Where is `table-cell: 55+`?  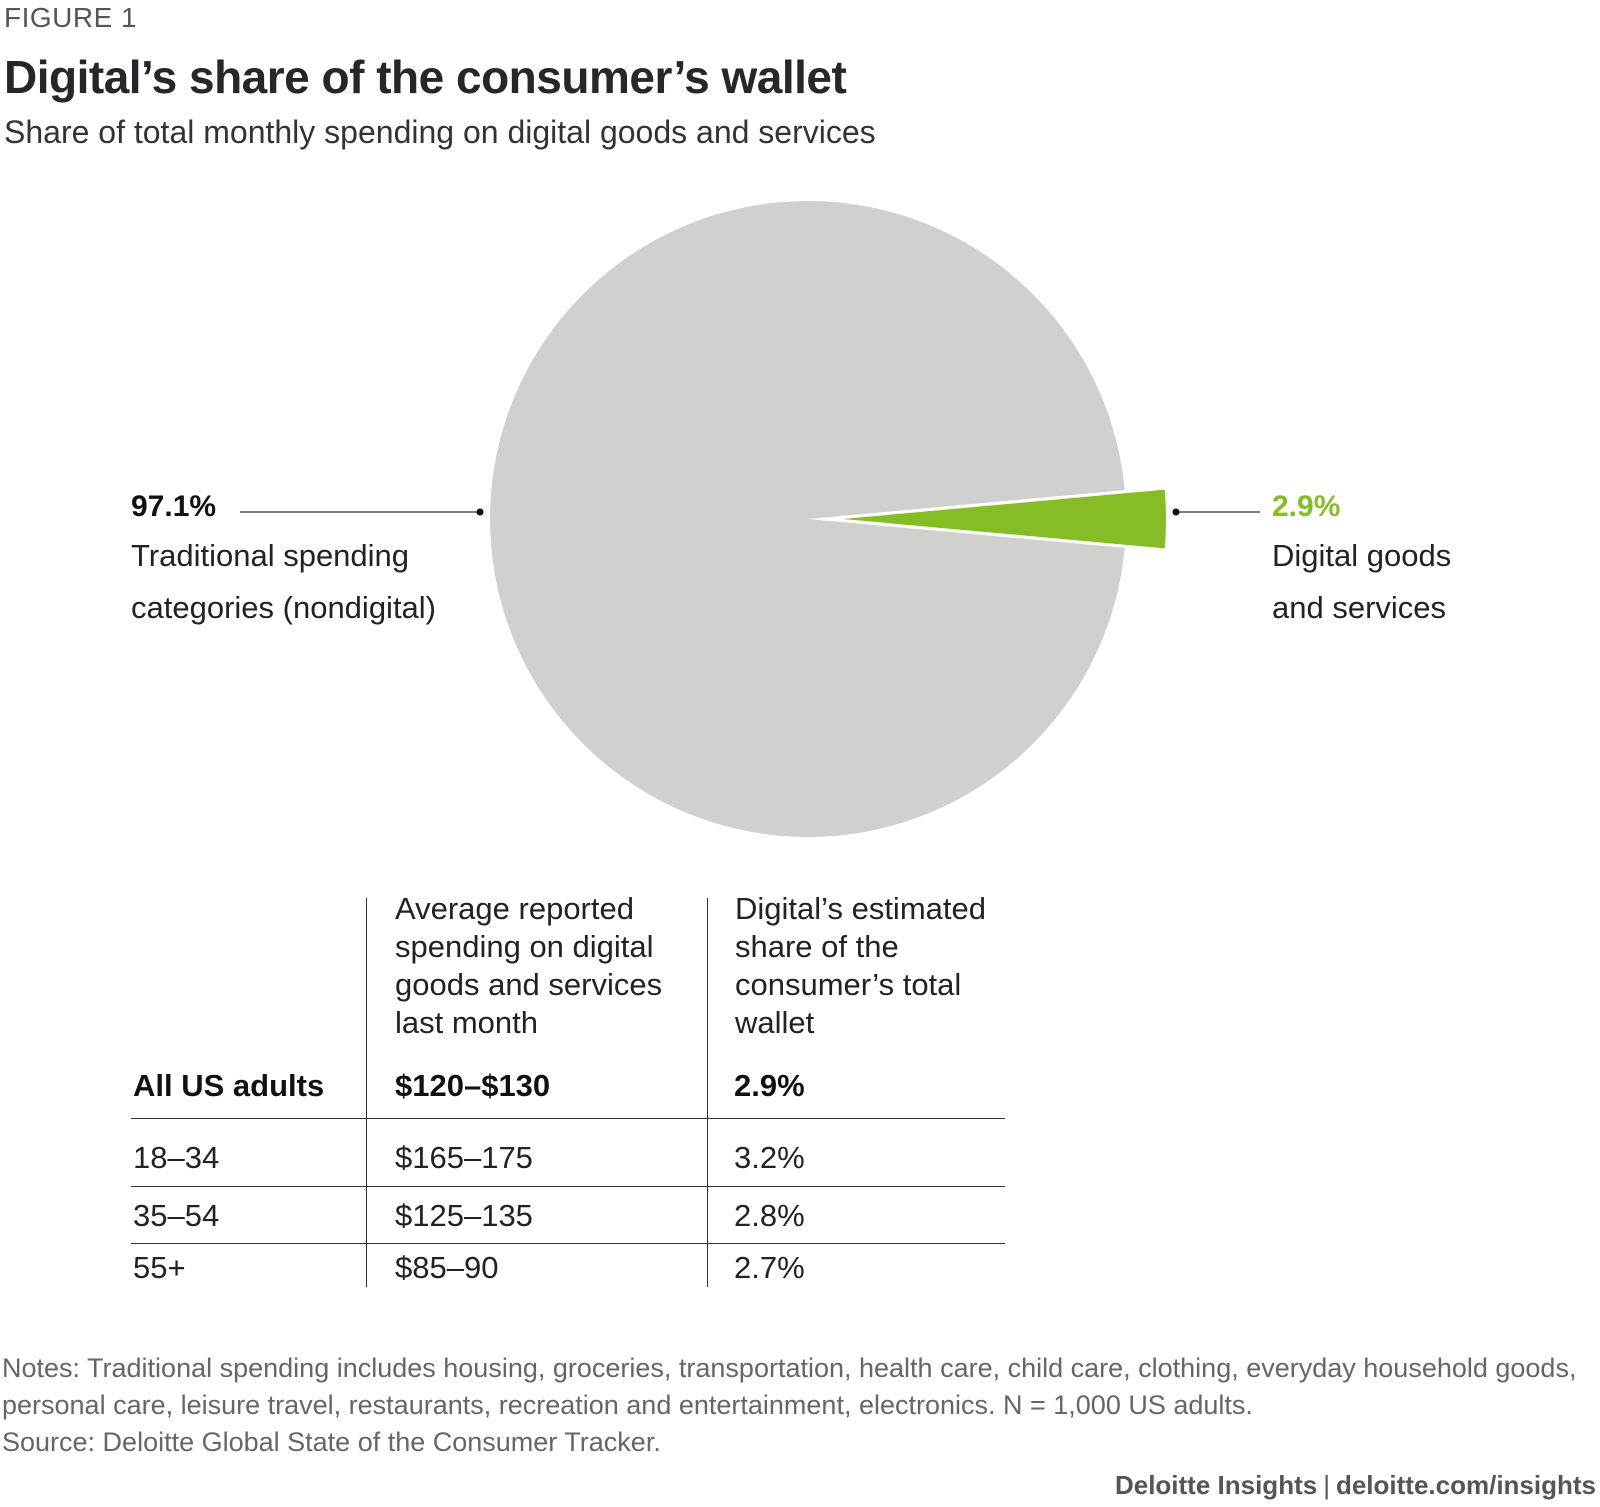
table-cell: 55+ is located at coordinates (159, 1267).